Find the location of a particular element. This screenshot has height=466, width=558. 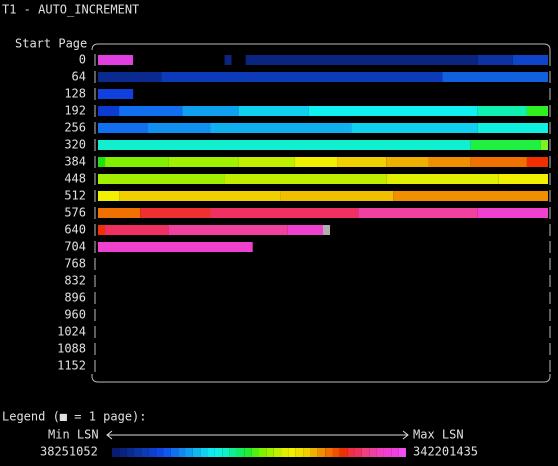

legend-min-value: 38251052 is located at coordinates (69, 452).